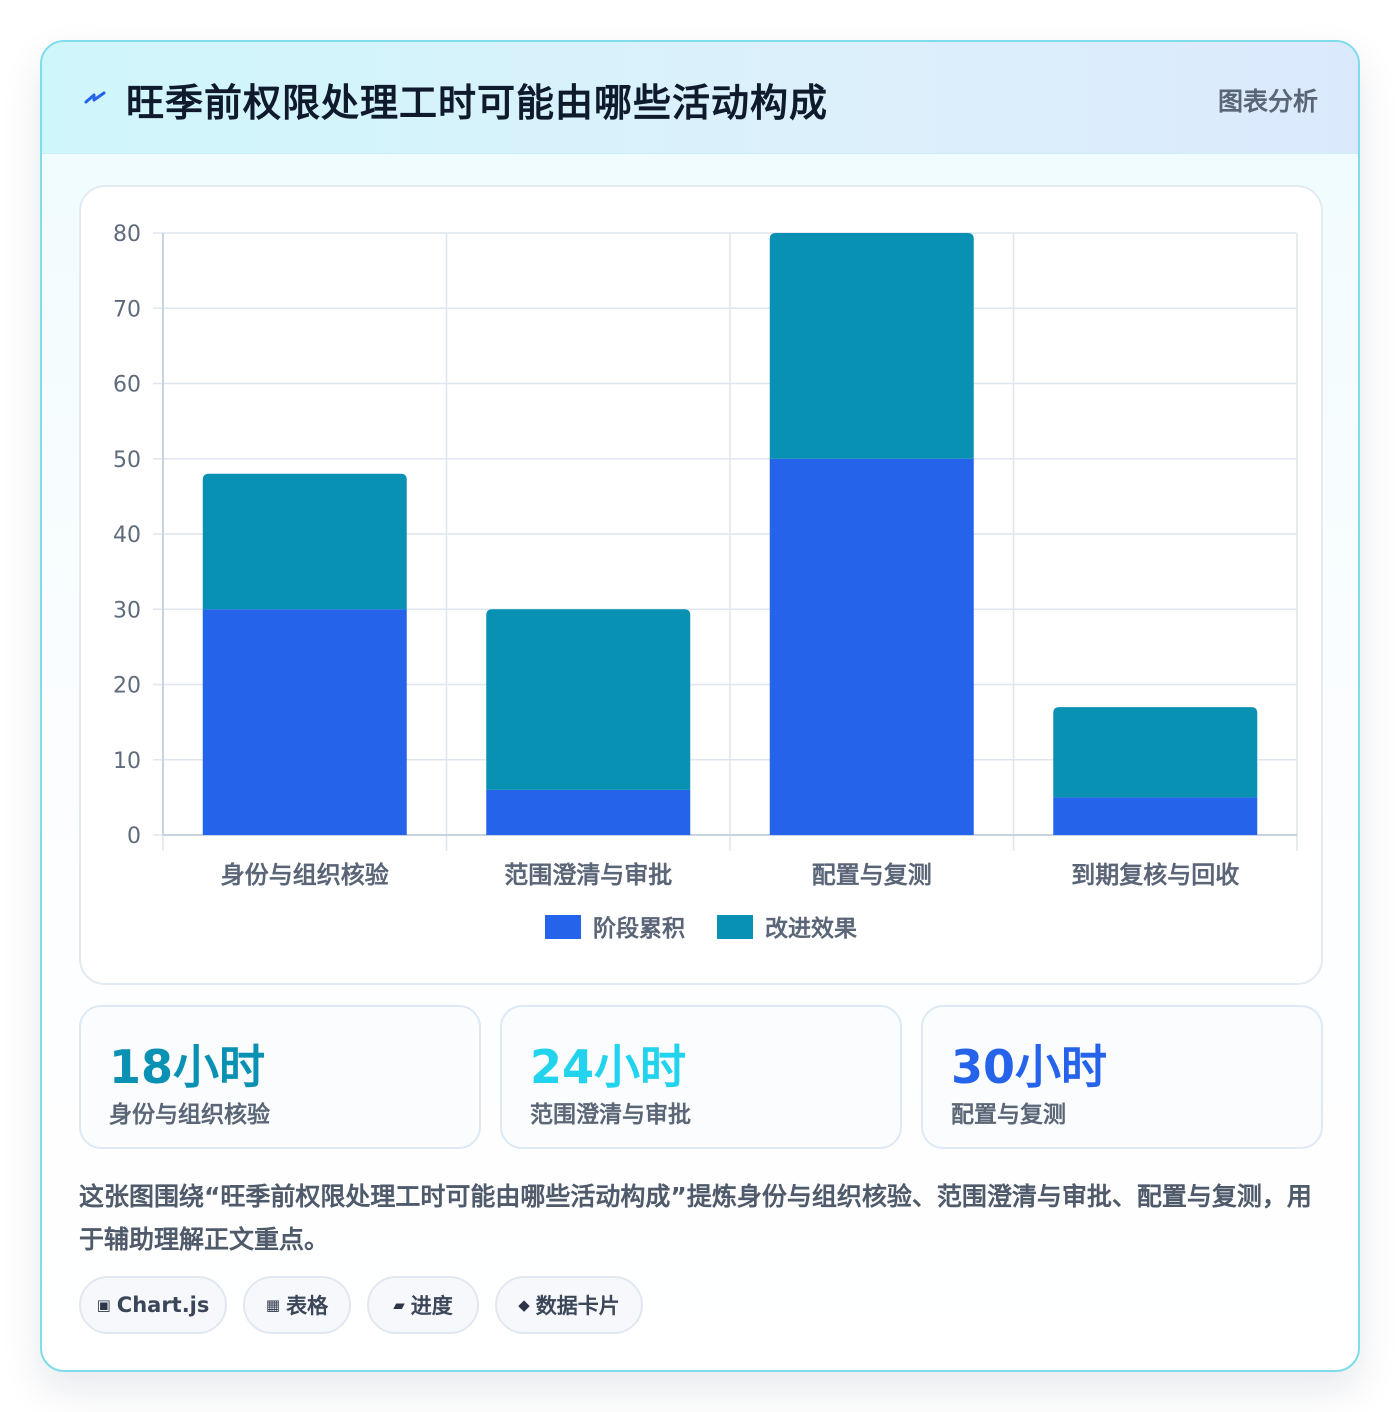  I want to click on legend-label: 阶段累积, so click(639, 928).